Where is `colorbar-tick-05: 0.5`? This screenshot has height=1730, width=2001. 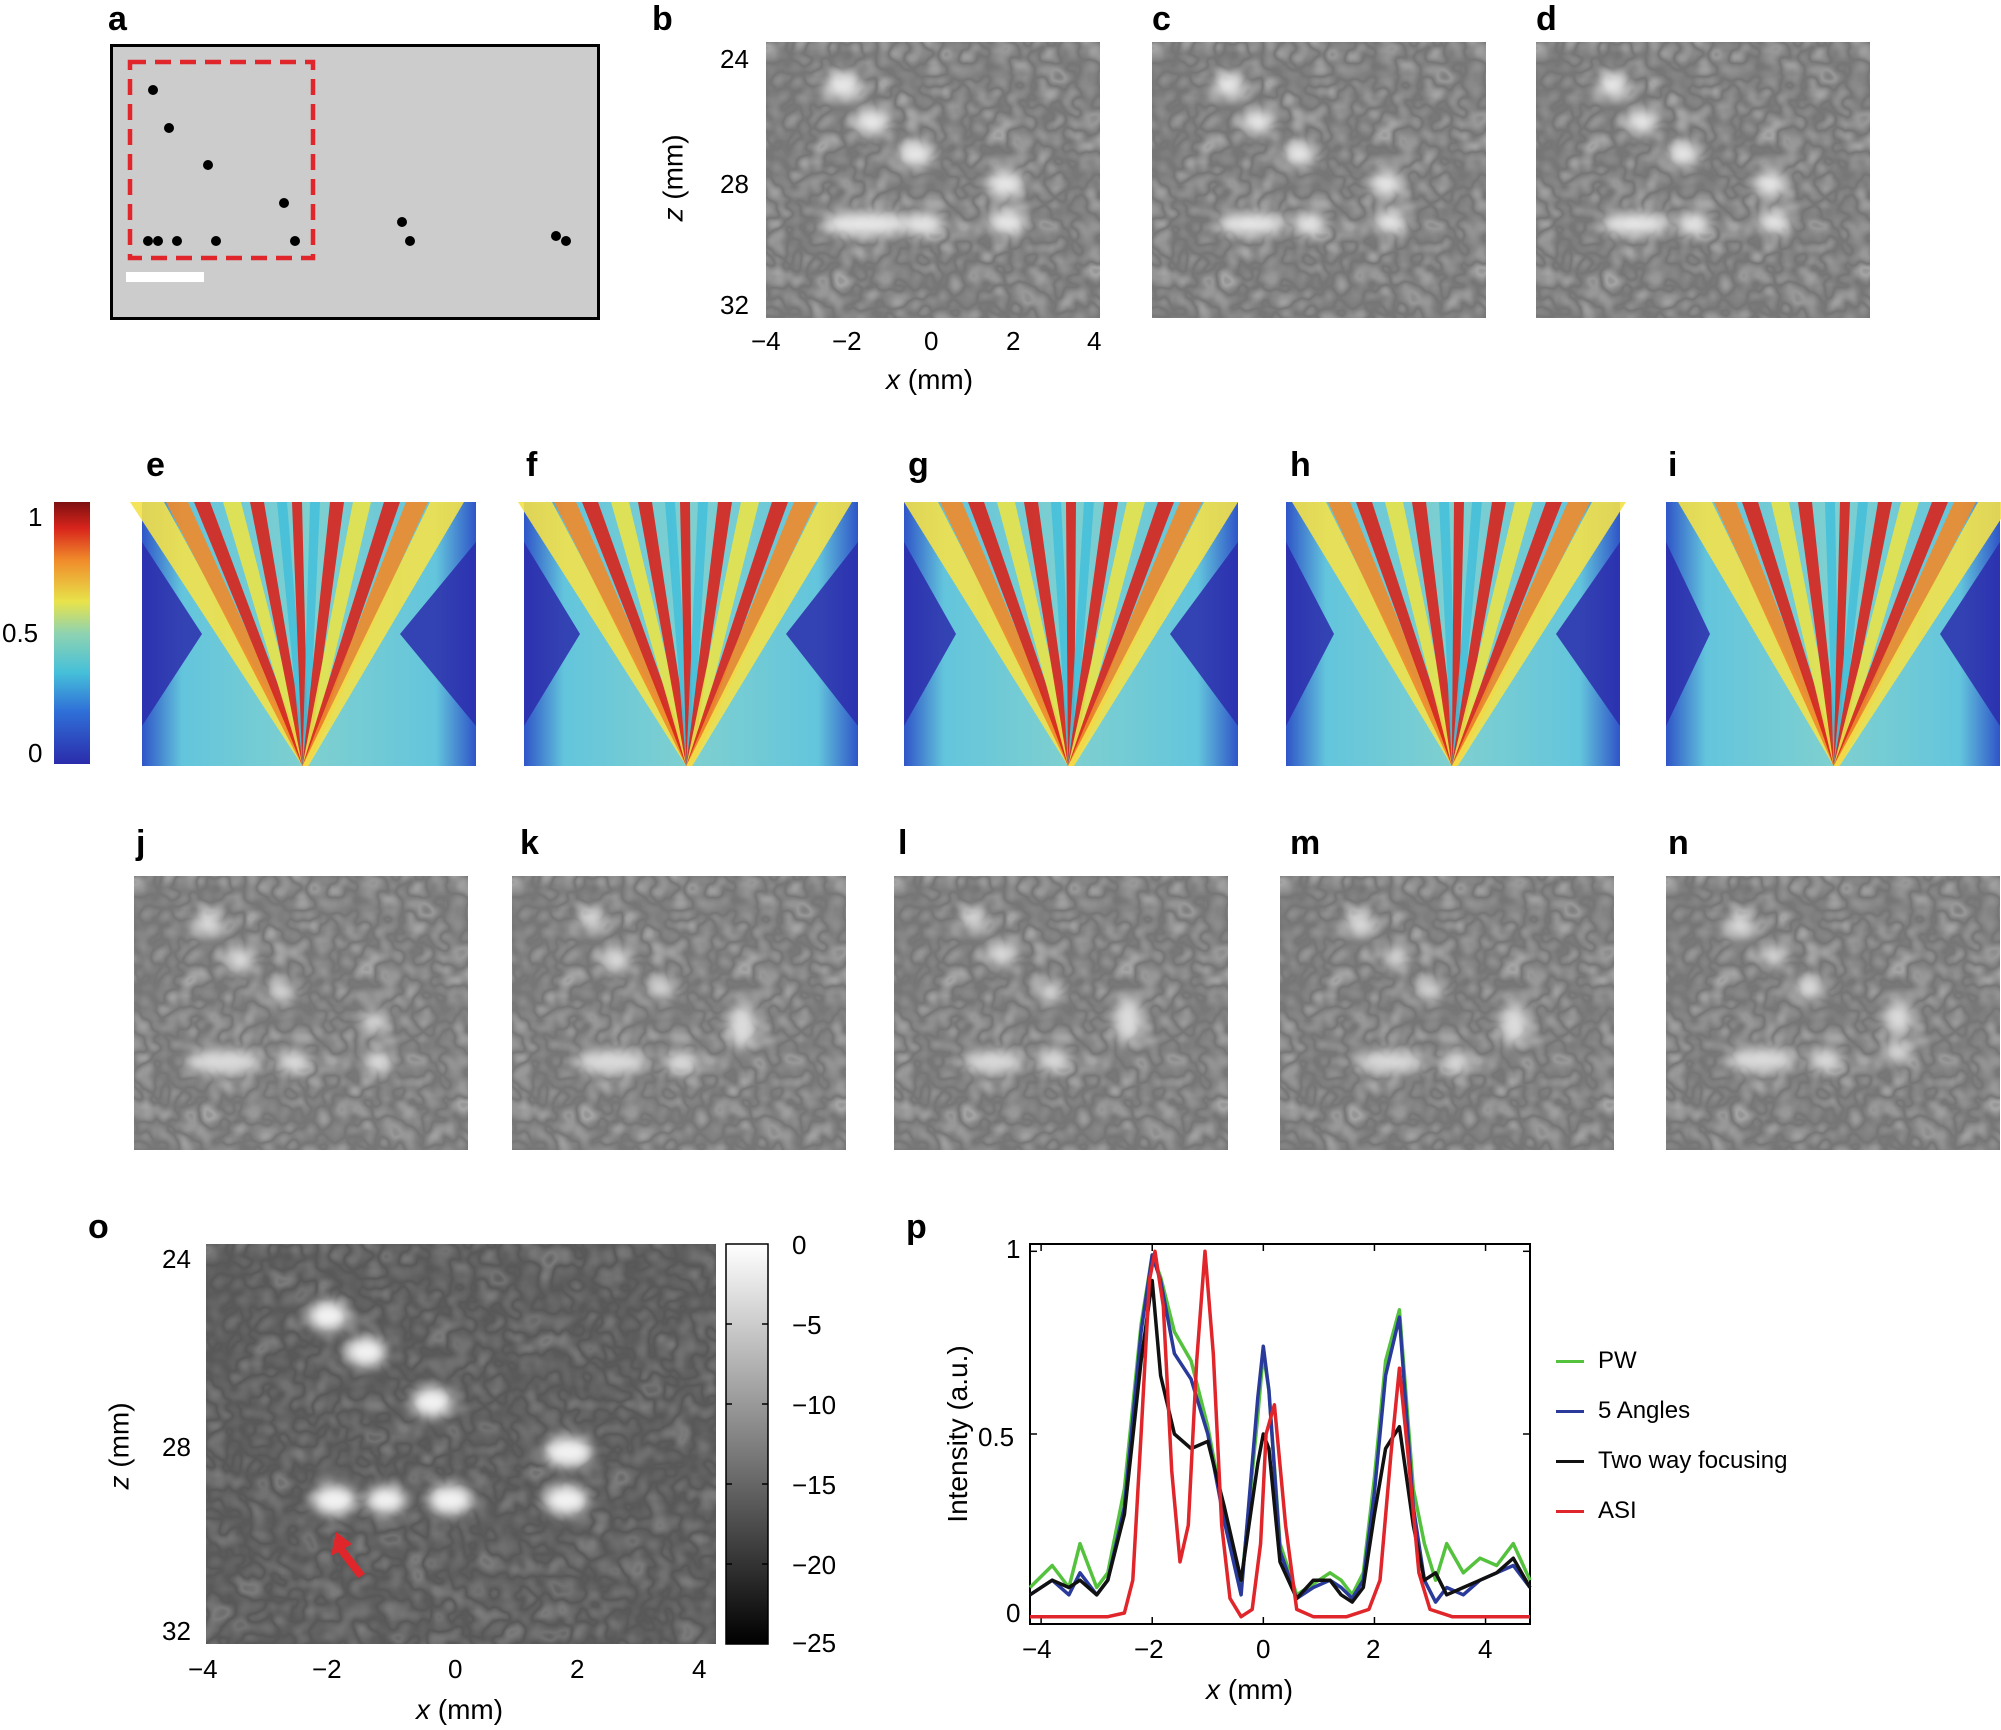 colorbar-tick-05: 0.5 is located at coordinates (20, 633).